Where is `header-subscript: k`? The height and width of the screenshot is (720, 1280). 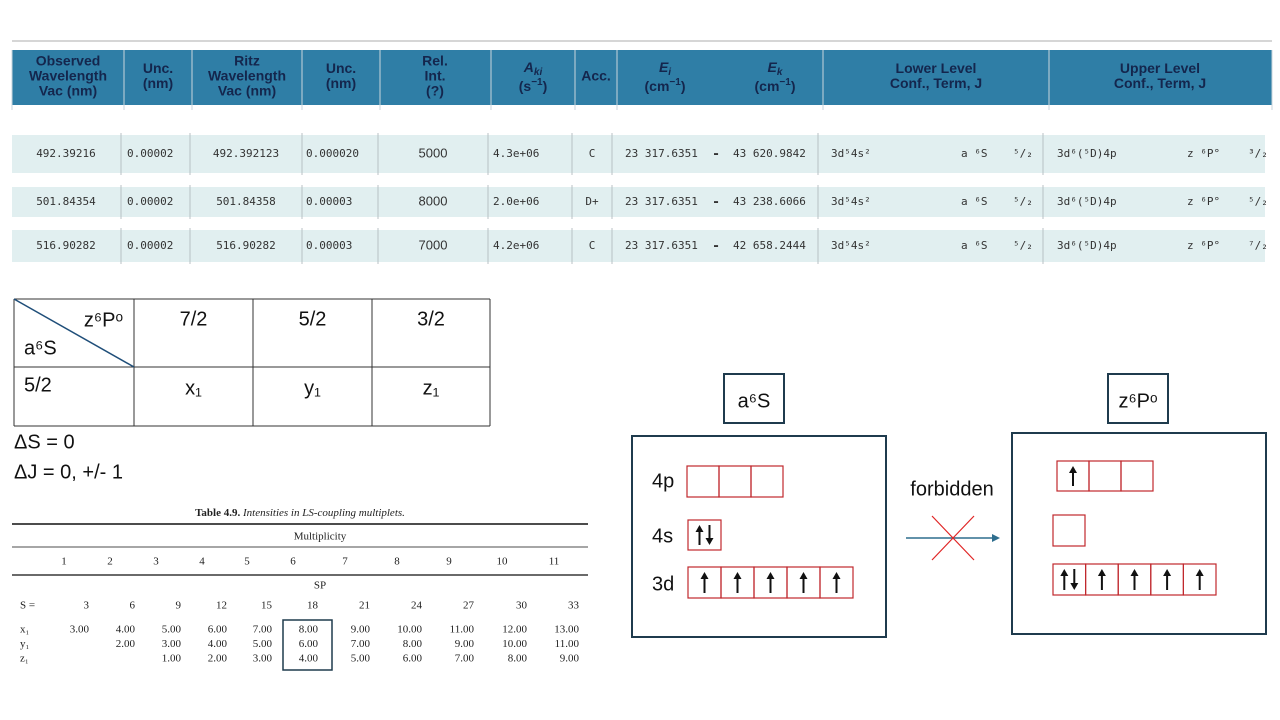
header-subscript: k is located at coordinates (780, 72).